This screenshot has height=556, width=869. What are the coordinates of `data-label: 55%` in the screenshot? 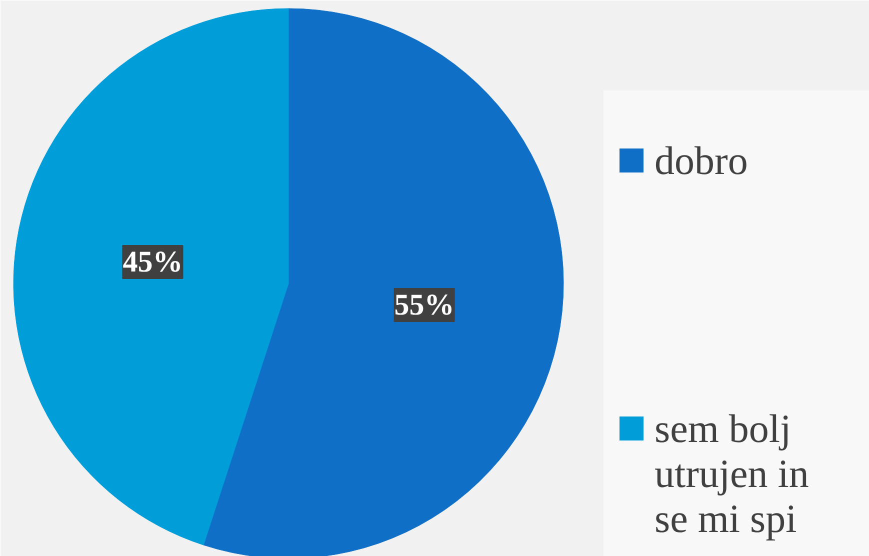 It's located at (424, 305).